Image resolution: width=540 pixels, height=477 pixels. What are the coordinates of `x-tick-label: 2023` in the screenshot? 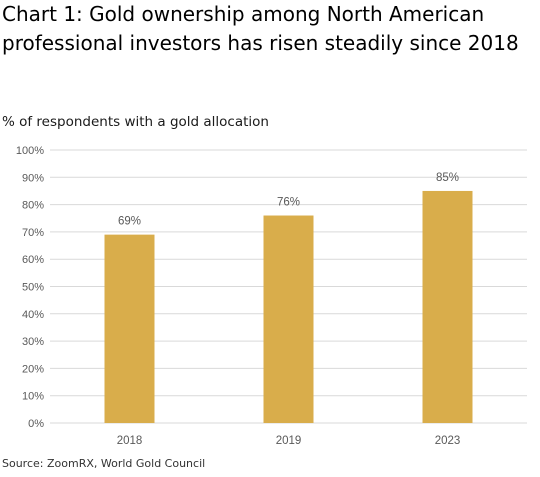 It's located at (448, 441).